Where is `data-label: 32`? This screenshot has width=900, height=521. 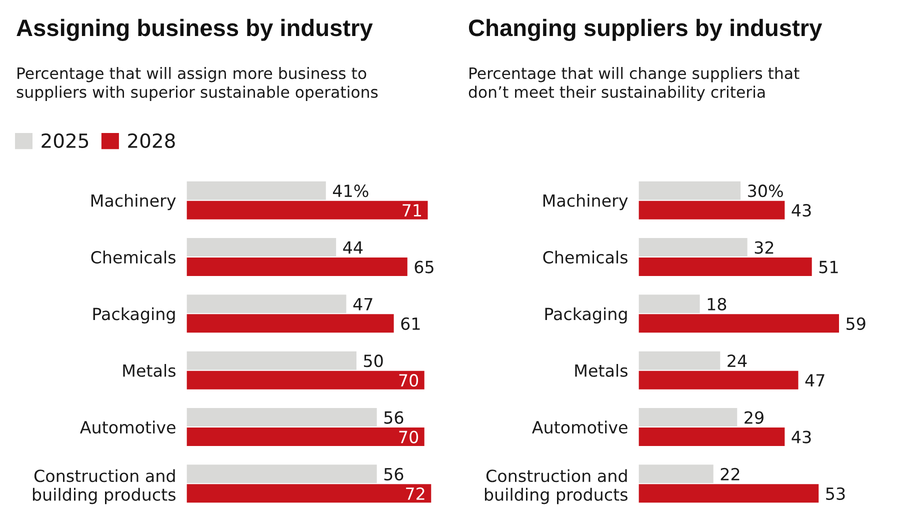
data-label: 32 is located at coordinates (764, 247).